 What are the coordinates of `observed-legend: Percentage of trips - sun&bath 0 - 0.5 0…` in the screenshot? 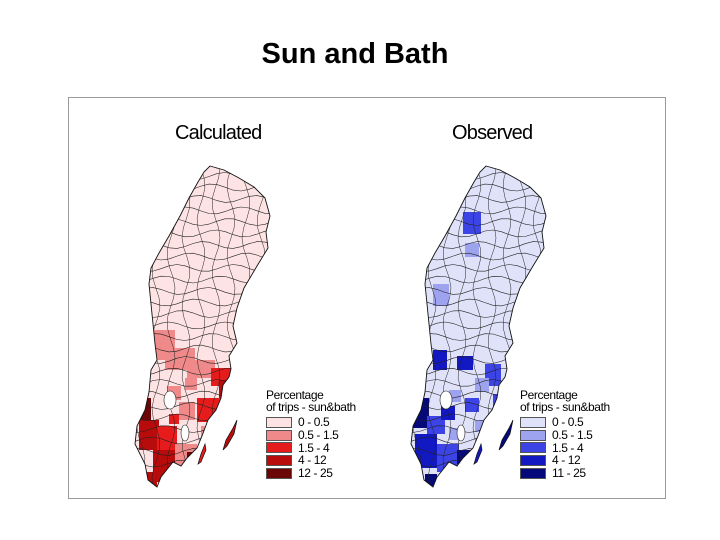 It's located at (565, 434).